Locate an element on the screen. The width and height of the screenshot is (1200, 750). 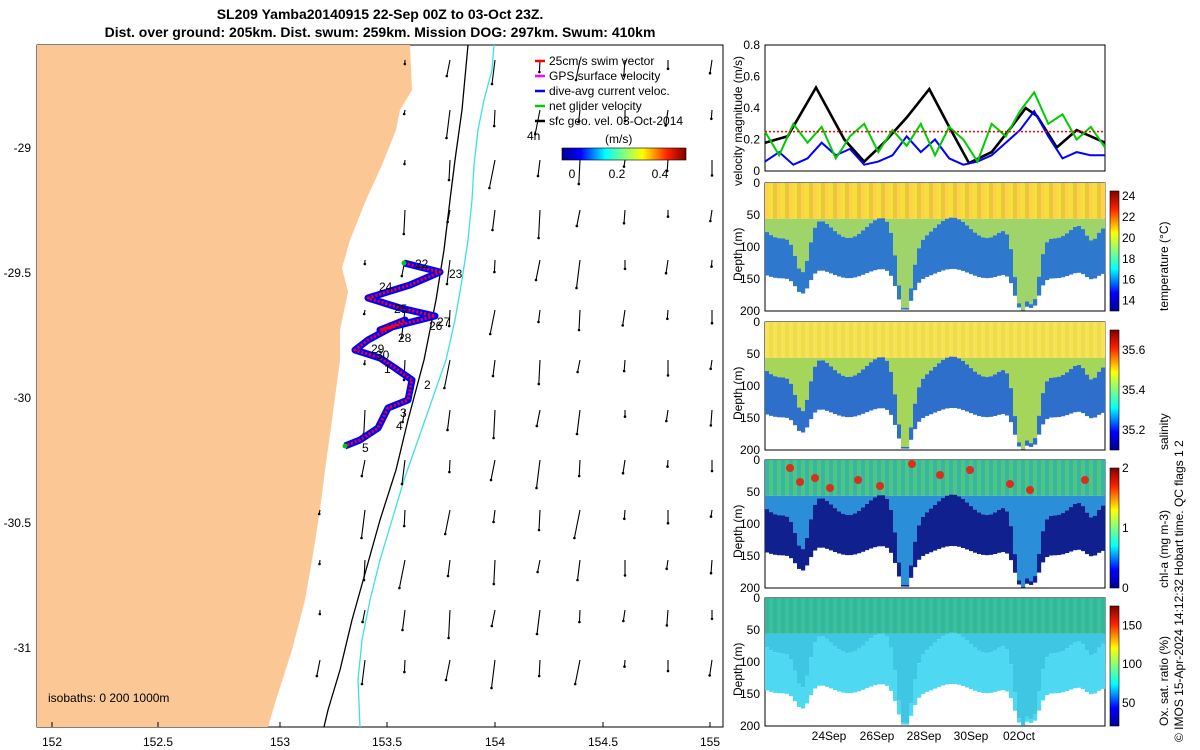
map-cbar-tick-0.2: 0.2 is located at coordinates (617, 174).